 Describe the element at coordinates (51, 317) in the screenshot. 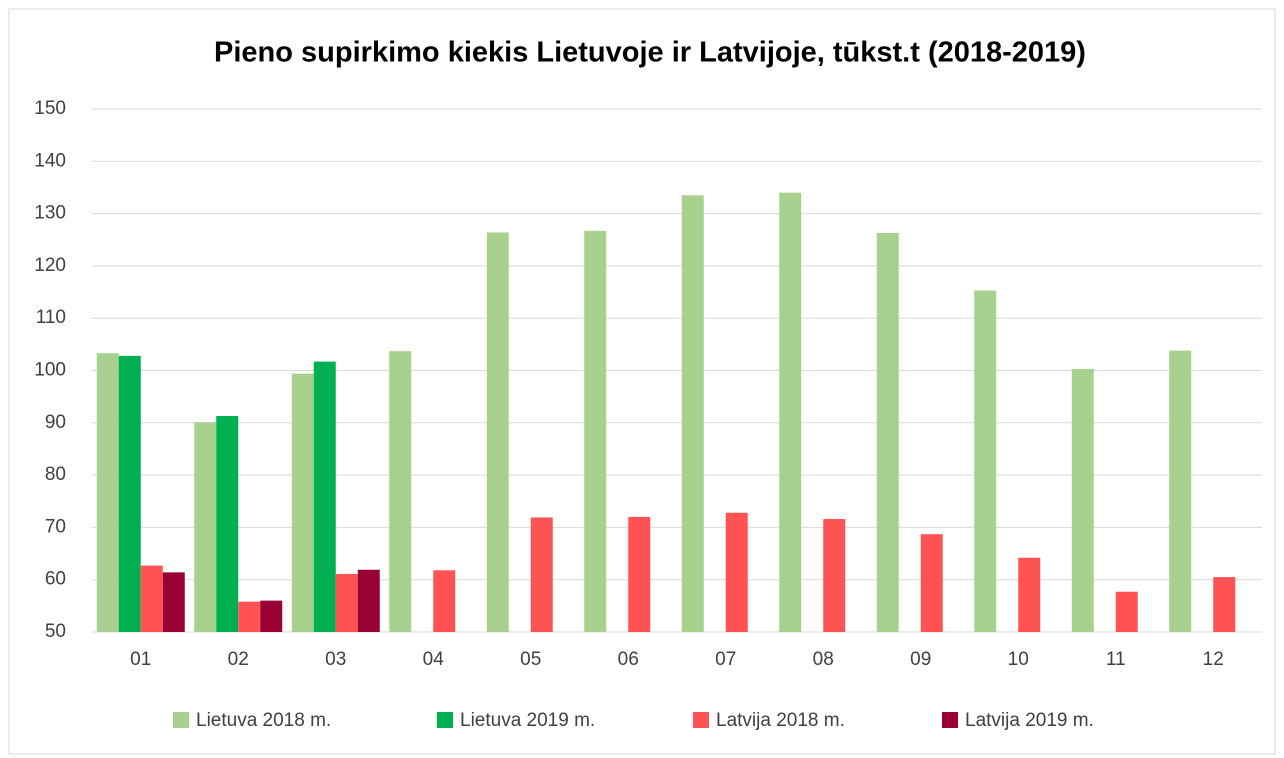

I see `y-tick-label: 110` at that location.